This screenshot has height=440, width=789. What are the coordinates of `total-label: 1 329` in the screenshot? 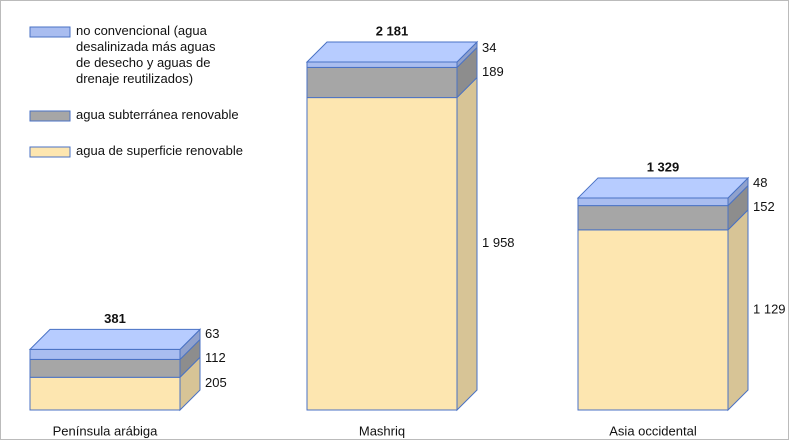 It's located at (663, 166).